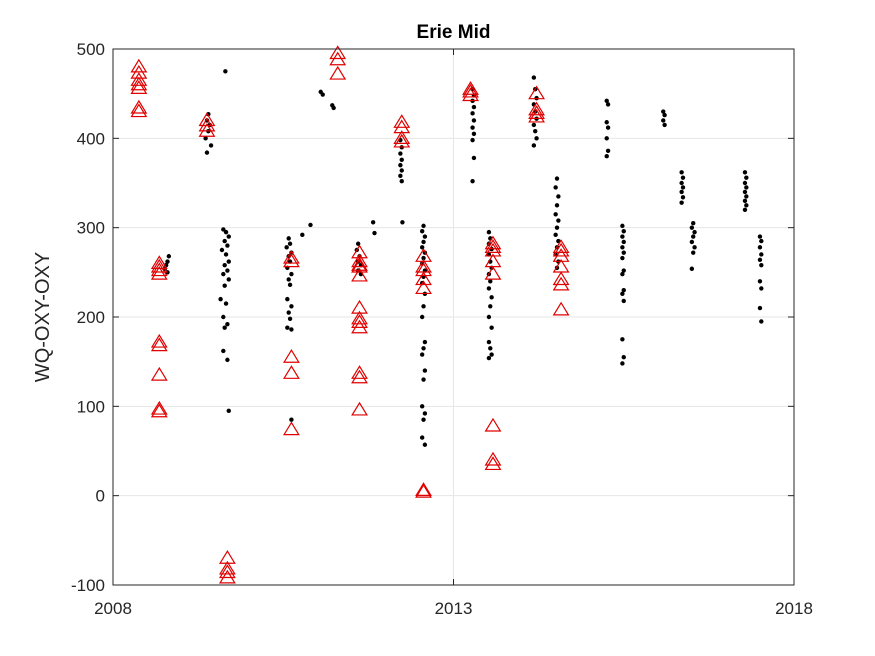  What do you see at coordinates (91, 49) in the screenshot?
I see `y-tick-label: 500` at bounding box center [91, 49].